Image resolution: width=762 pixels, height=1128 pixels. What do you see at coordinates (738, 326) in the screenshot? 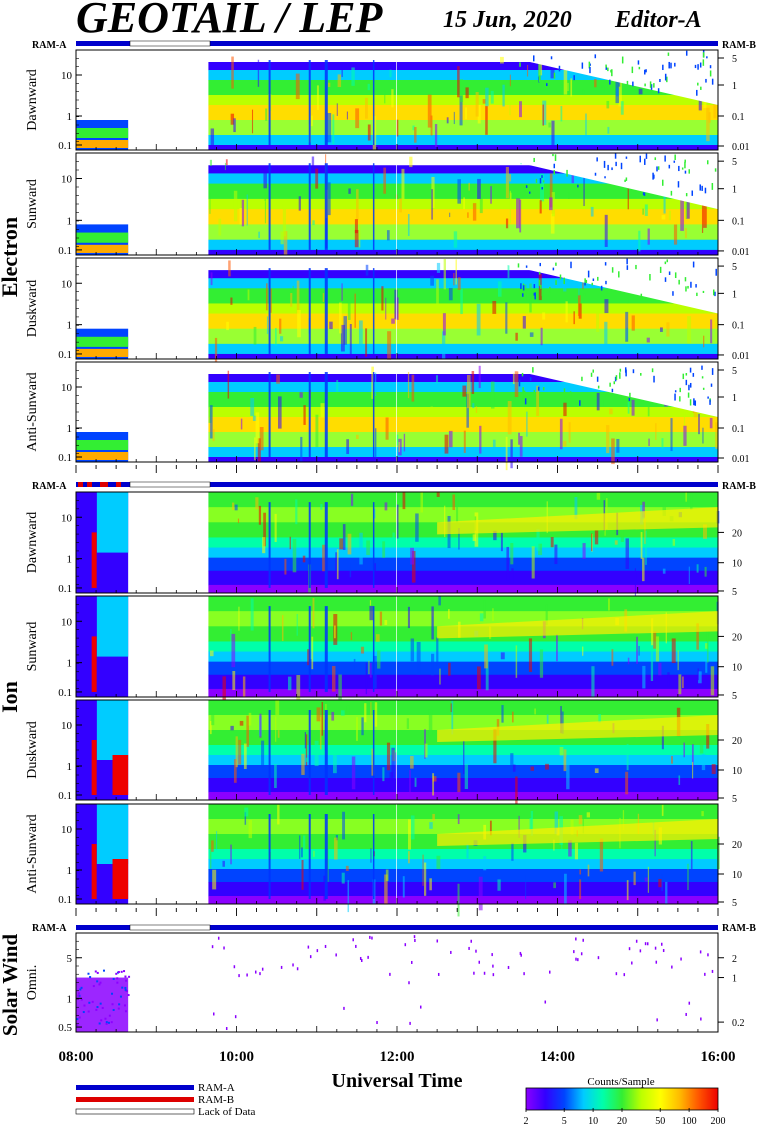
I see `y-tick-label-right: 0.1` at bounding box center [738, 326].